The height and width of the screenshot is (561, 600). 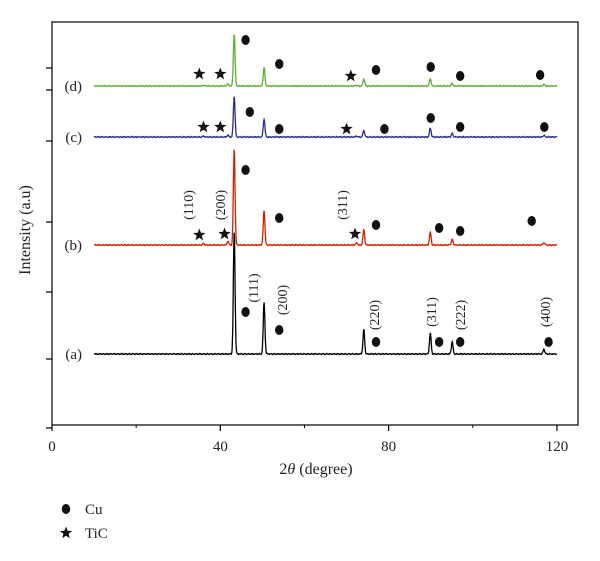 What do you see at coordinates (220, 447) in the screenshot?
I see `x-tick-label: 40` at bounding box center [220, 447].